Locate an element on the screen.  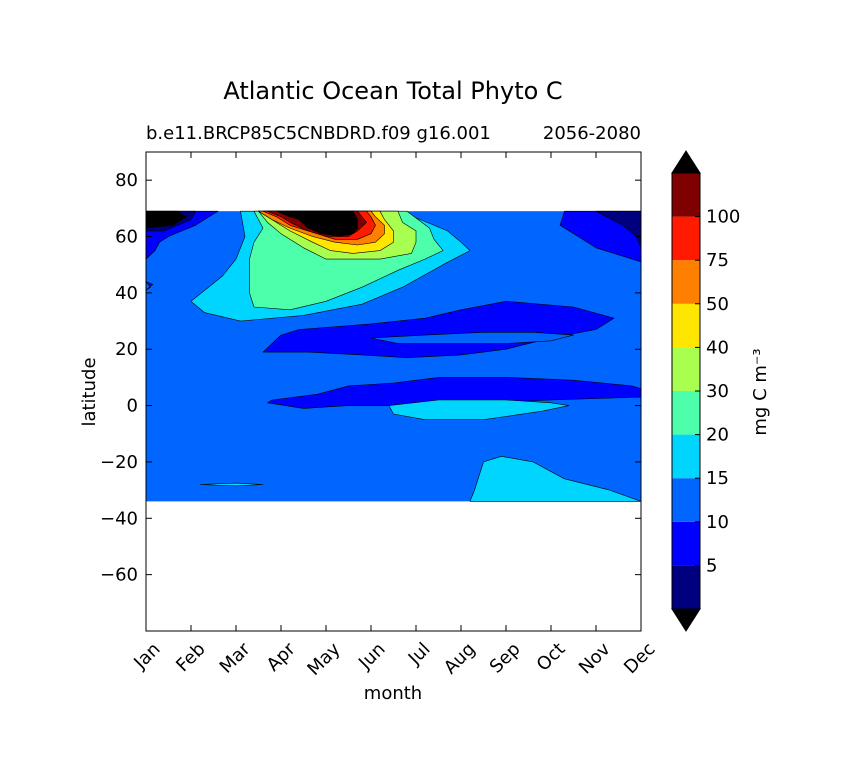
y-tick-label: 60 is located at coordinates (126, 237).